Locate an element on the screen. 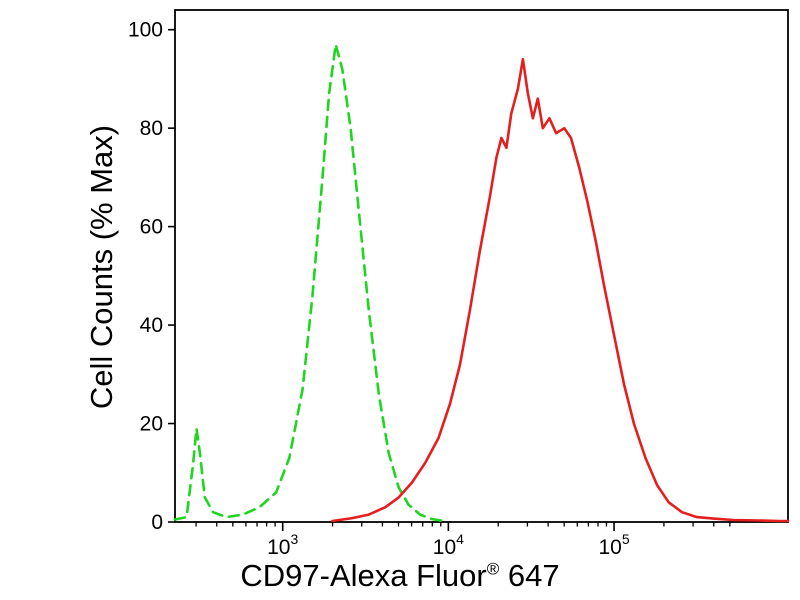 The image size is (800, 600). y-tick-label: 20 is located at coordinates (151, 424).